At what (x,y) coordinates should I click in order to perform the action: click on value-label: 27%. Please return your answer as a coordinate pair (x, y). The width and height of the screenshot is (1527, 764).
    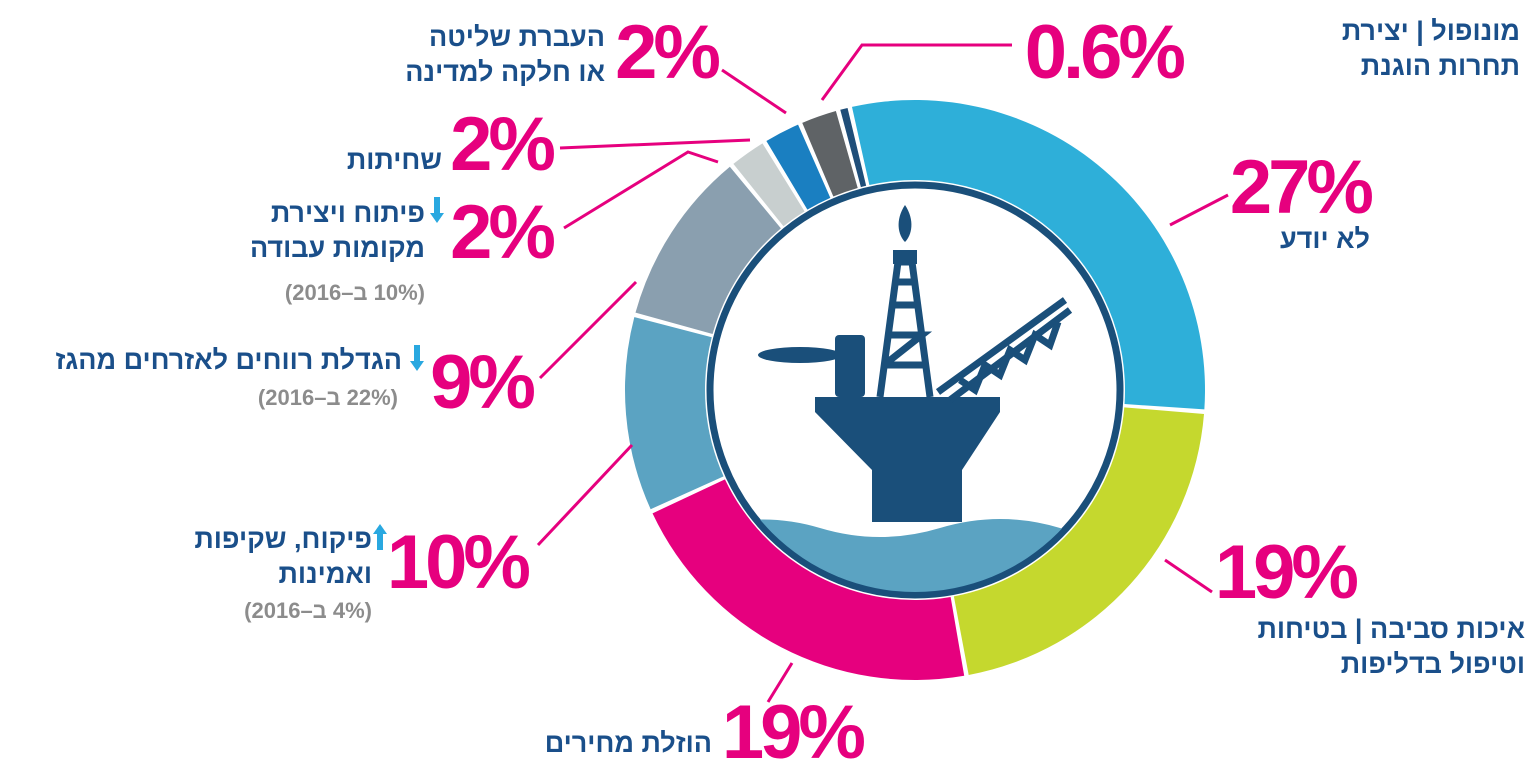
    Looking at the image, I should click on (1301, 187).